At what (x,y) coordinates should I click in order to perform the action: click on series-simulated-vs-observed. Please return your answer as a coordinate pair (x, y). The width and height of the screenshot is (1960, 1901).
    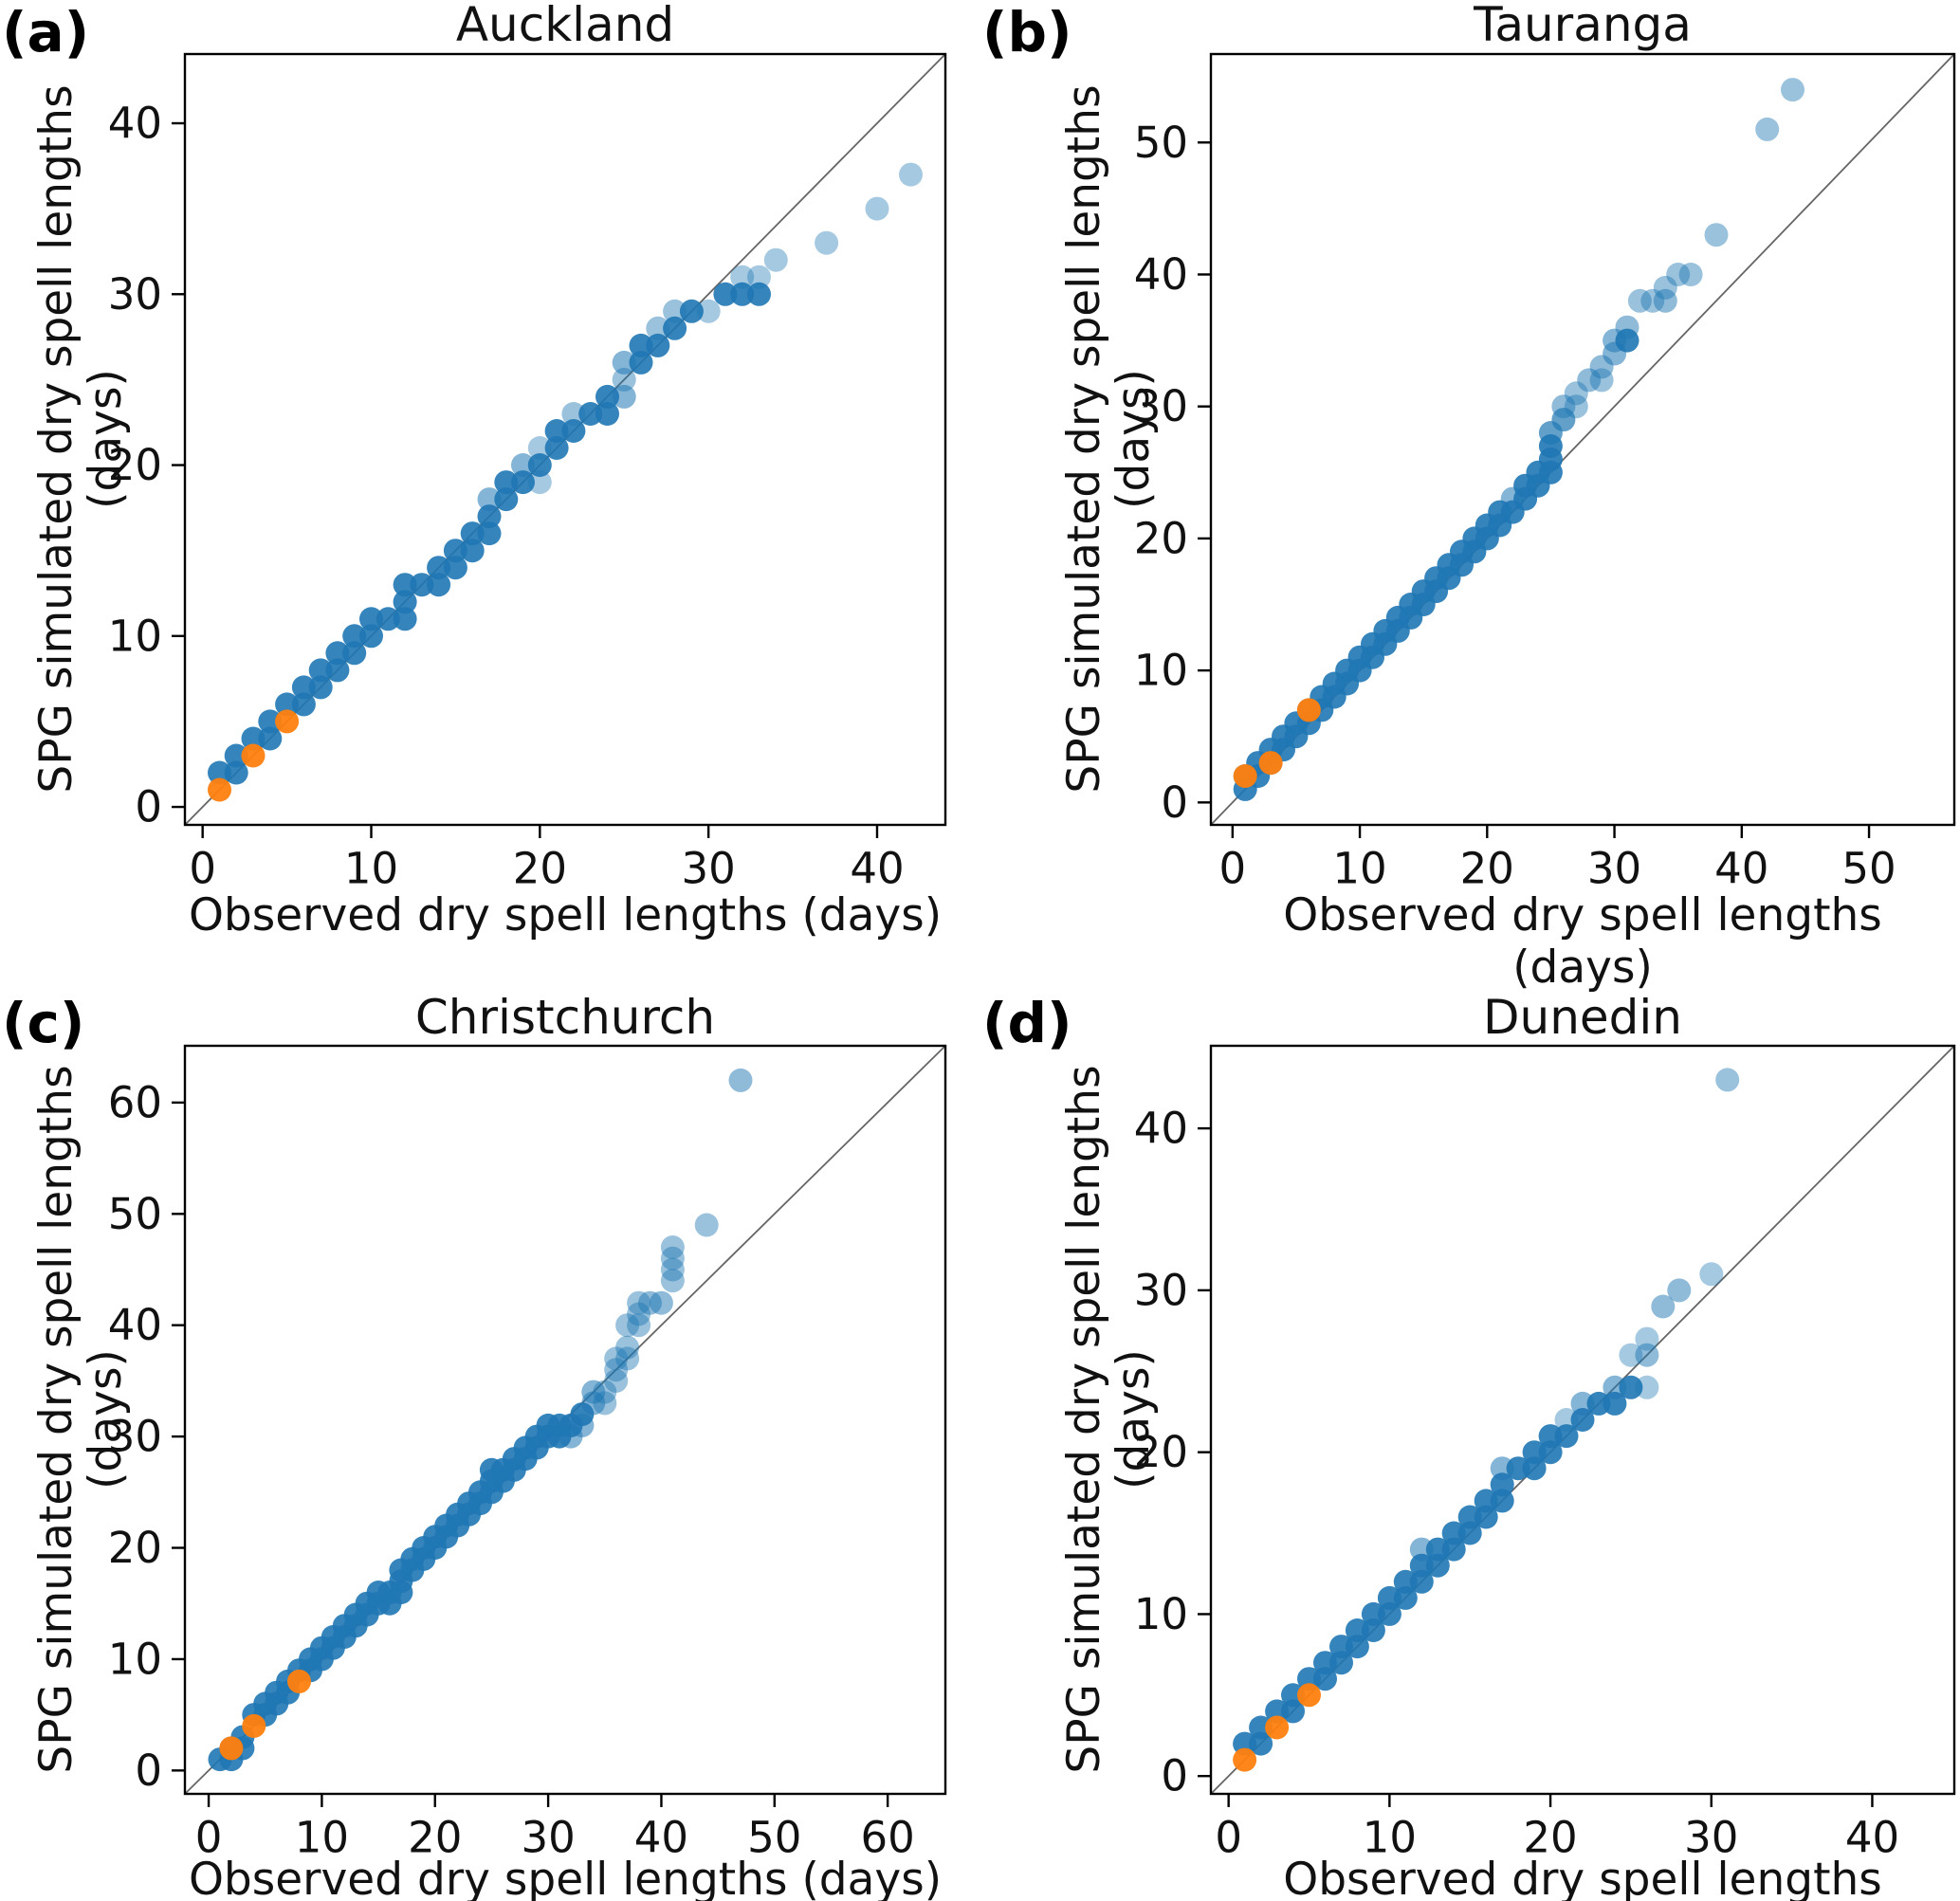
    Looking at the image, I should click on (1518, 439).